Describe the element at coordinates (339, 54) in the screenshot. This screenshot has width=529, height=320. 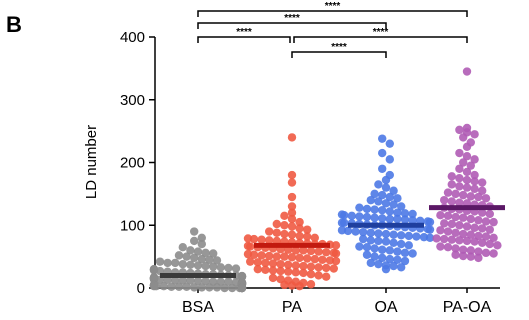
I see `significance-bracket` at that location.